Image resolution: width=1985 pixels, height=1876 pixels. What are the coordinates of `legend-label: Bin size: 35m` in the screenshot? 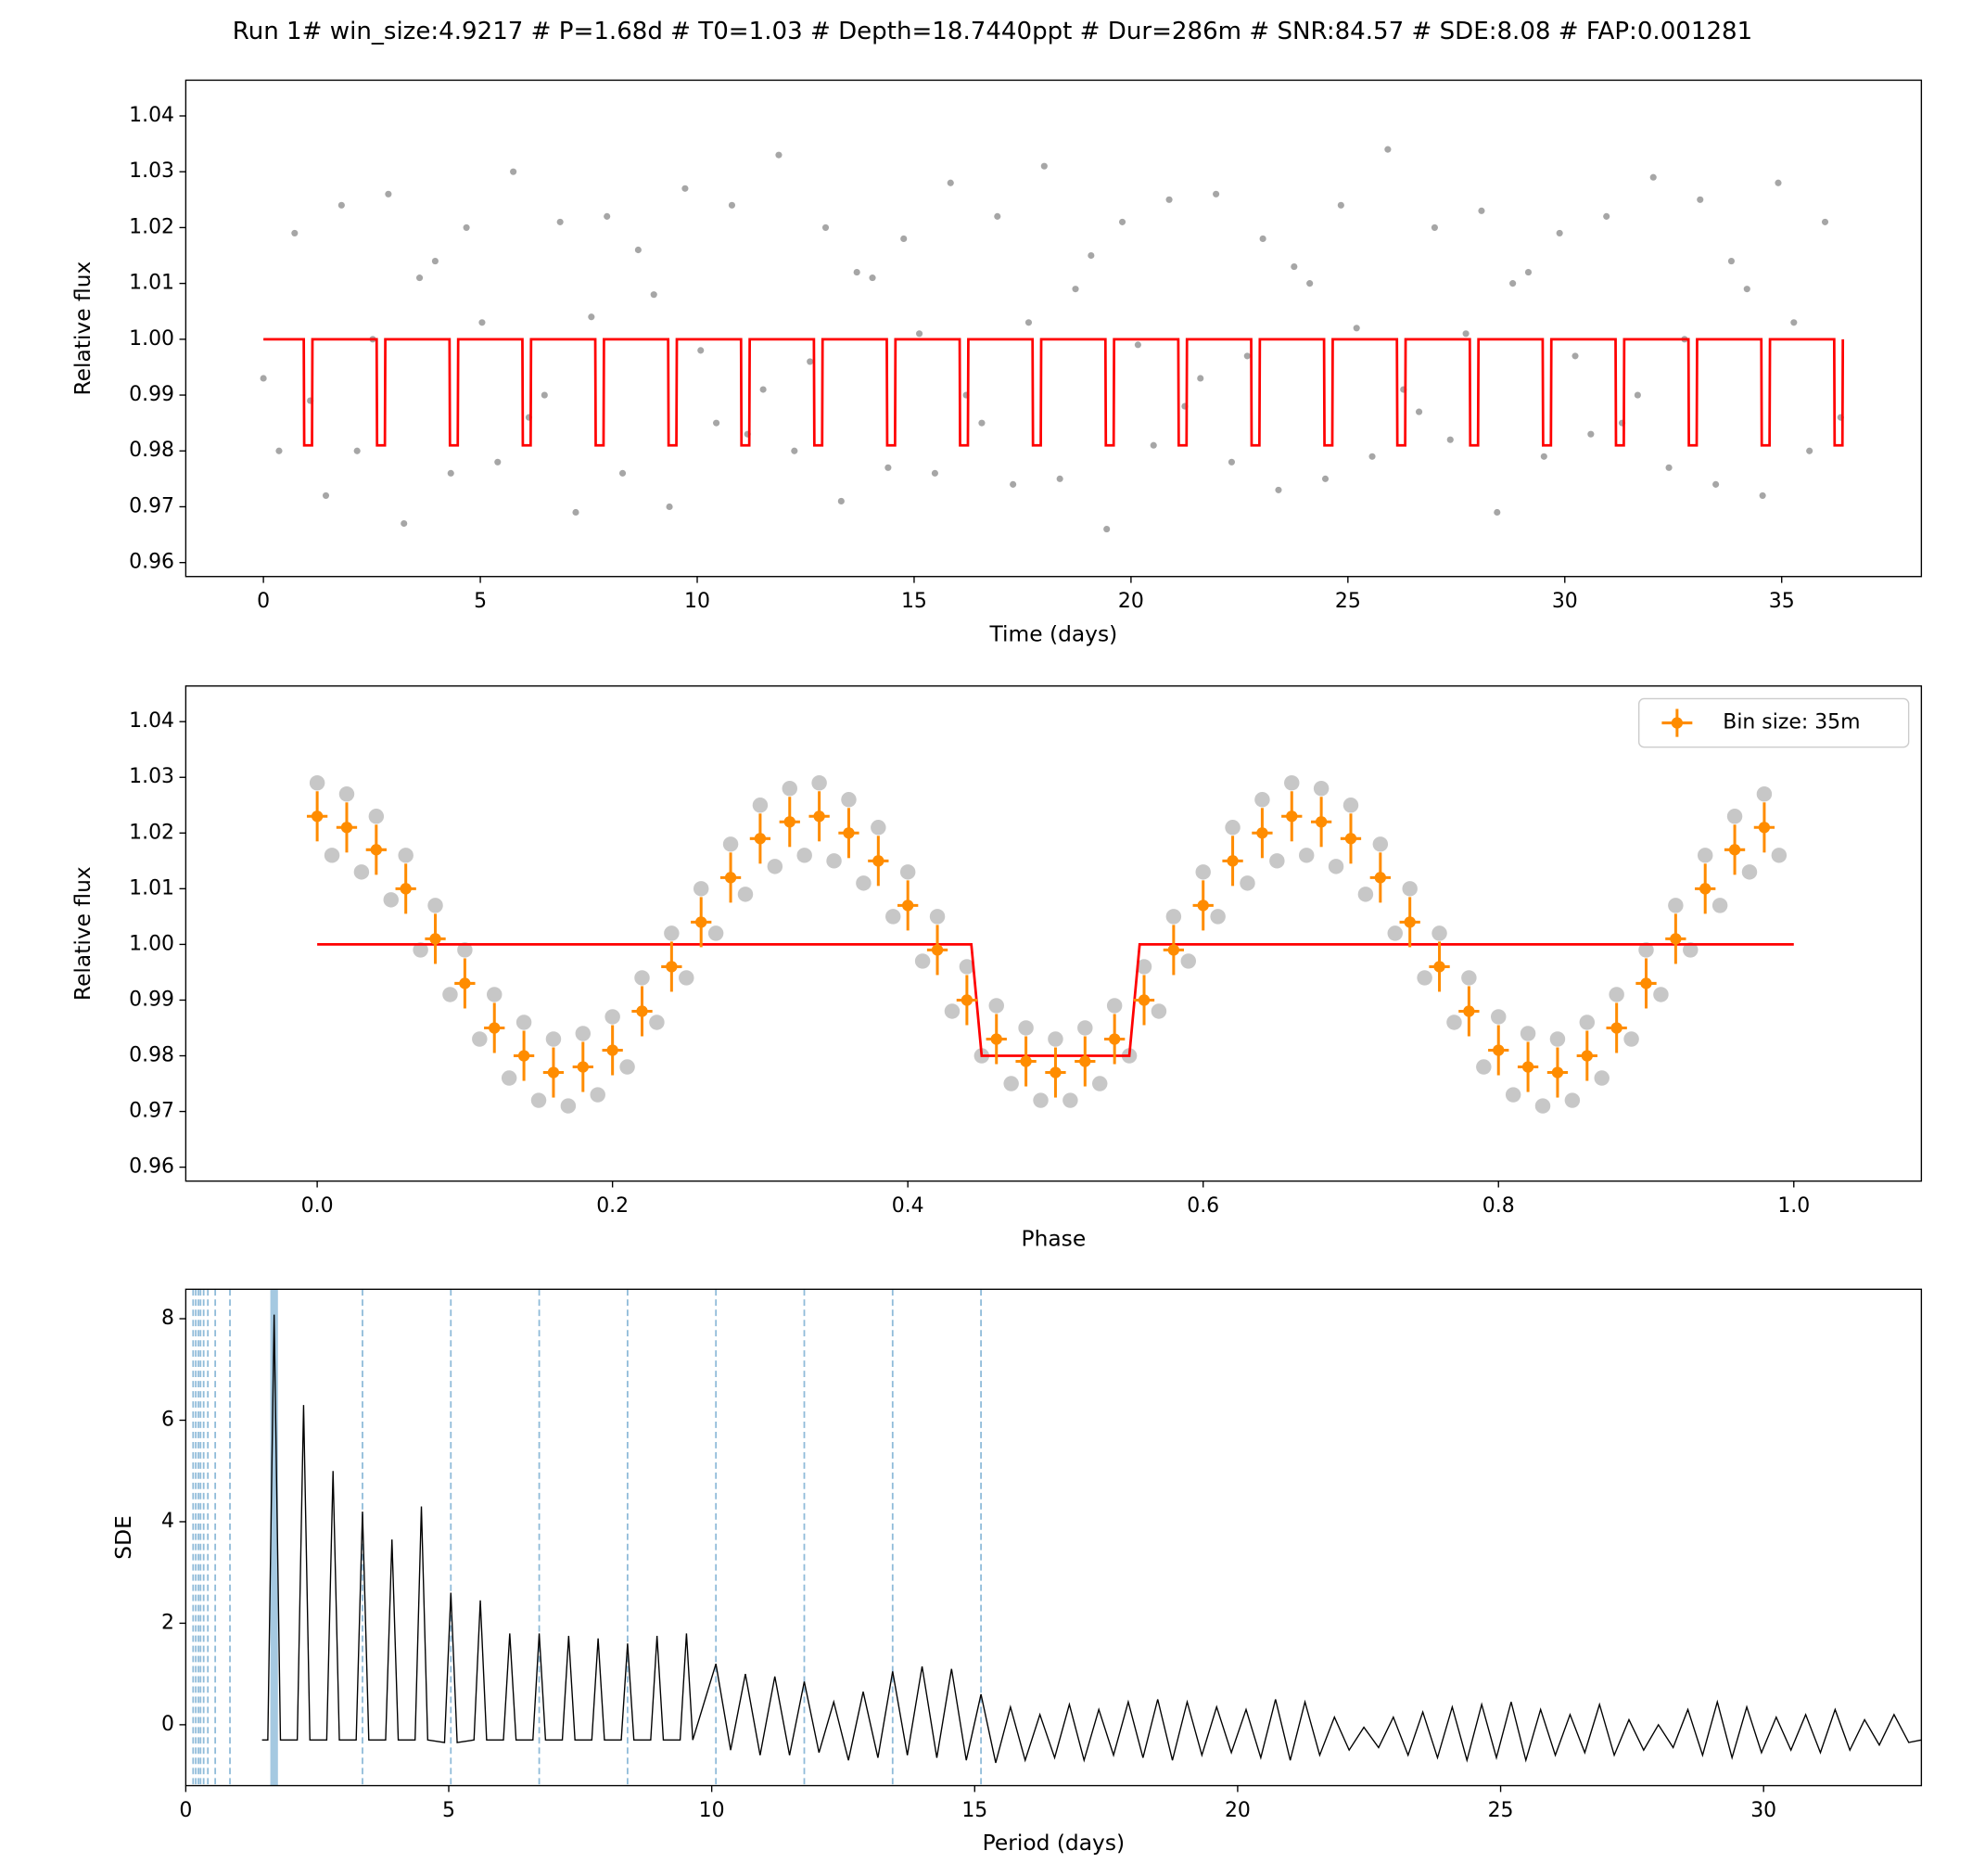 It's located at (1791, 722).